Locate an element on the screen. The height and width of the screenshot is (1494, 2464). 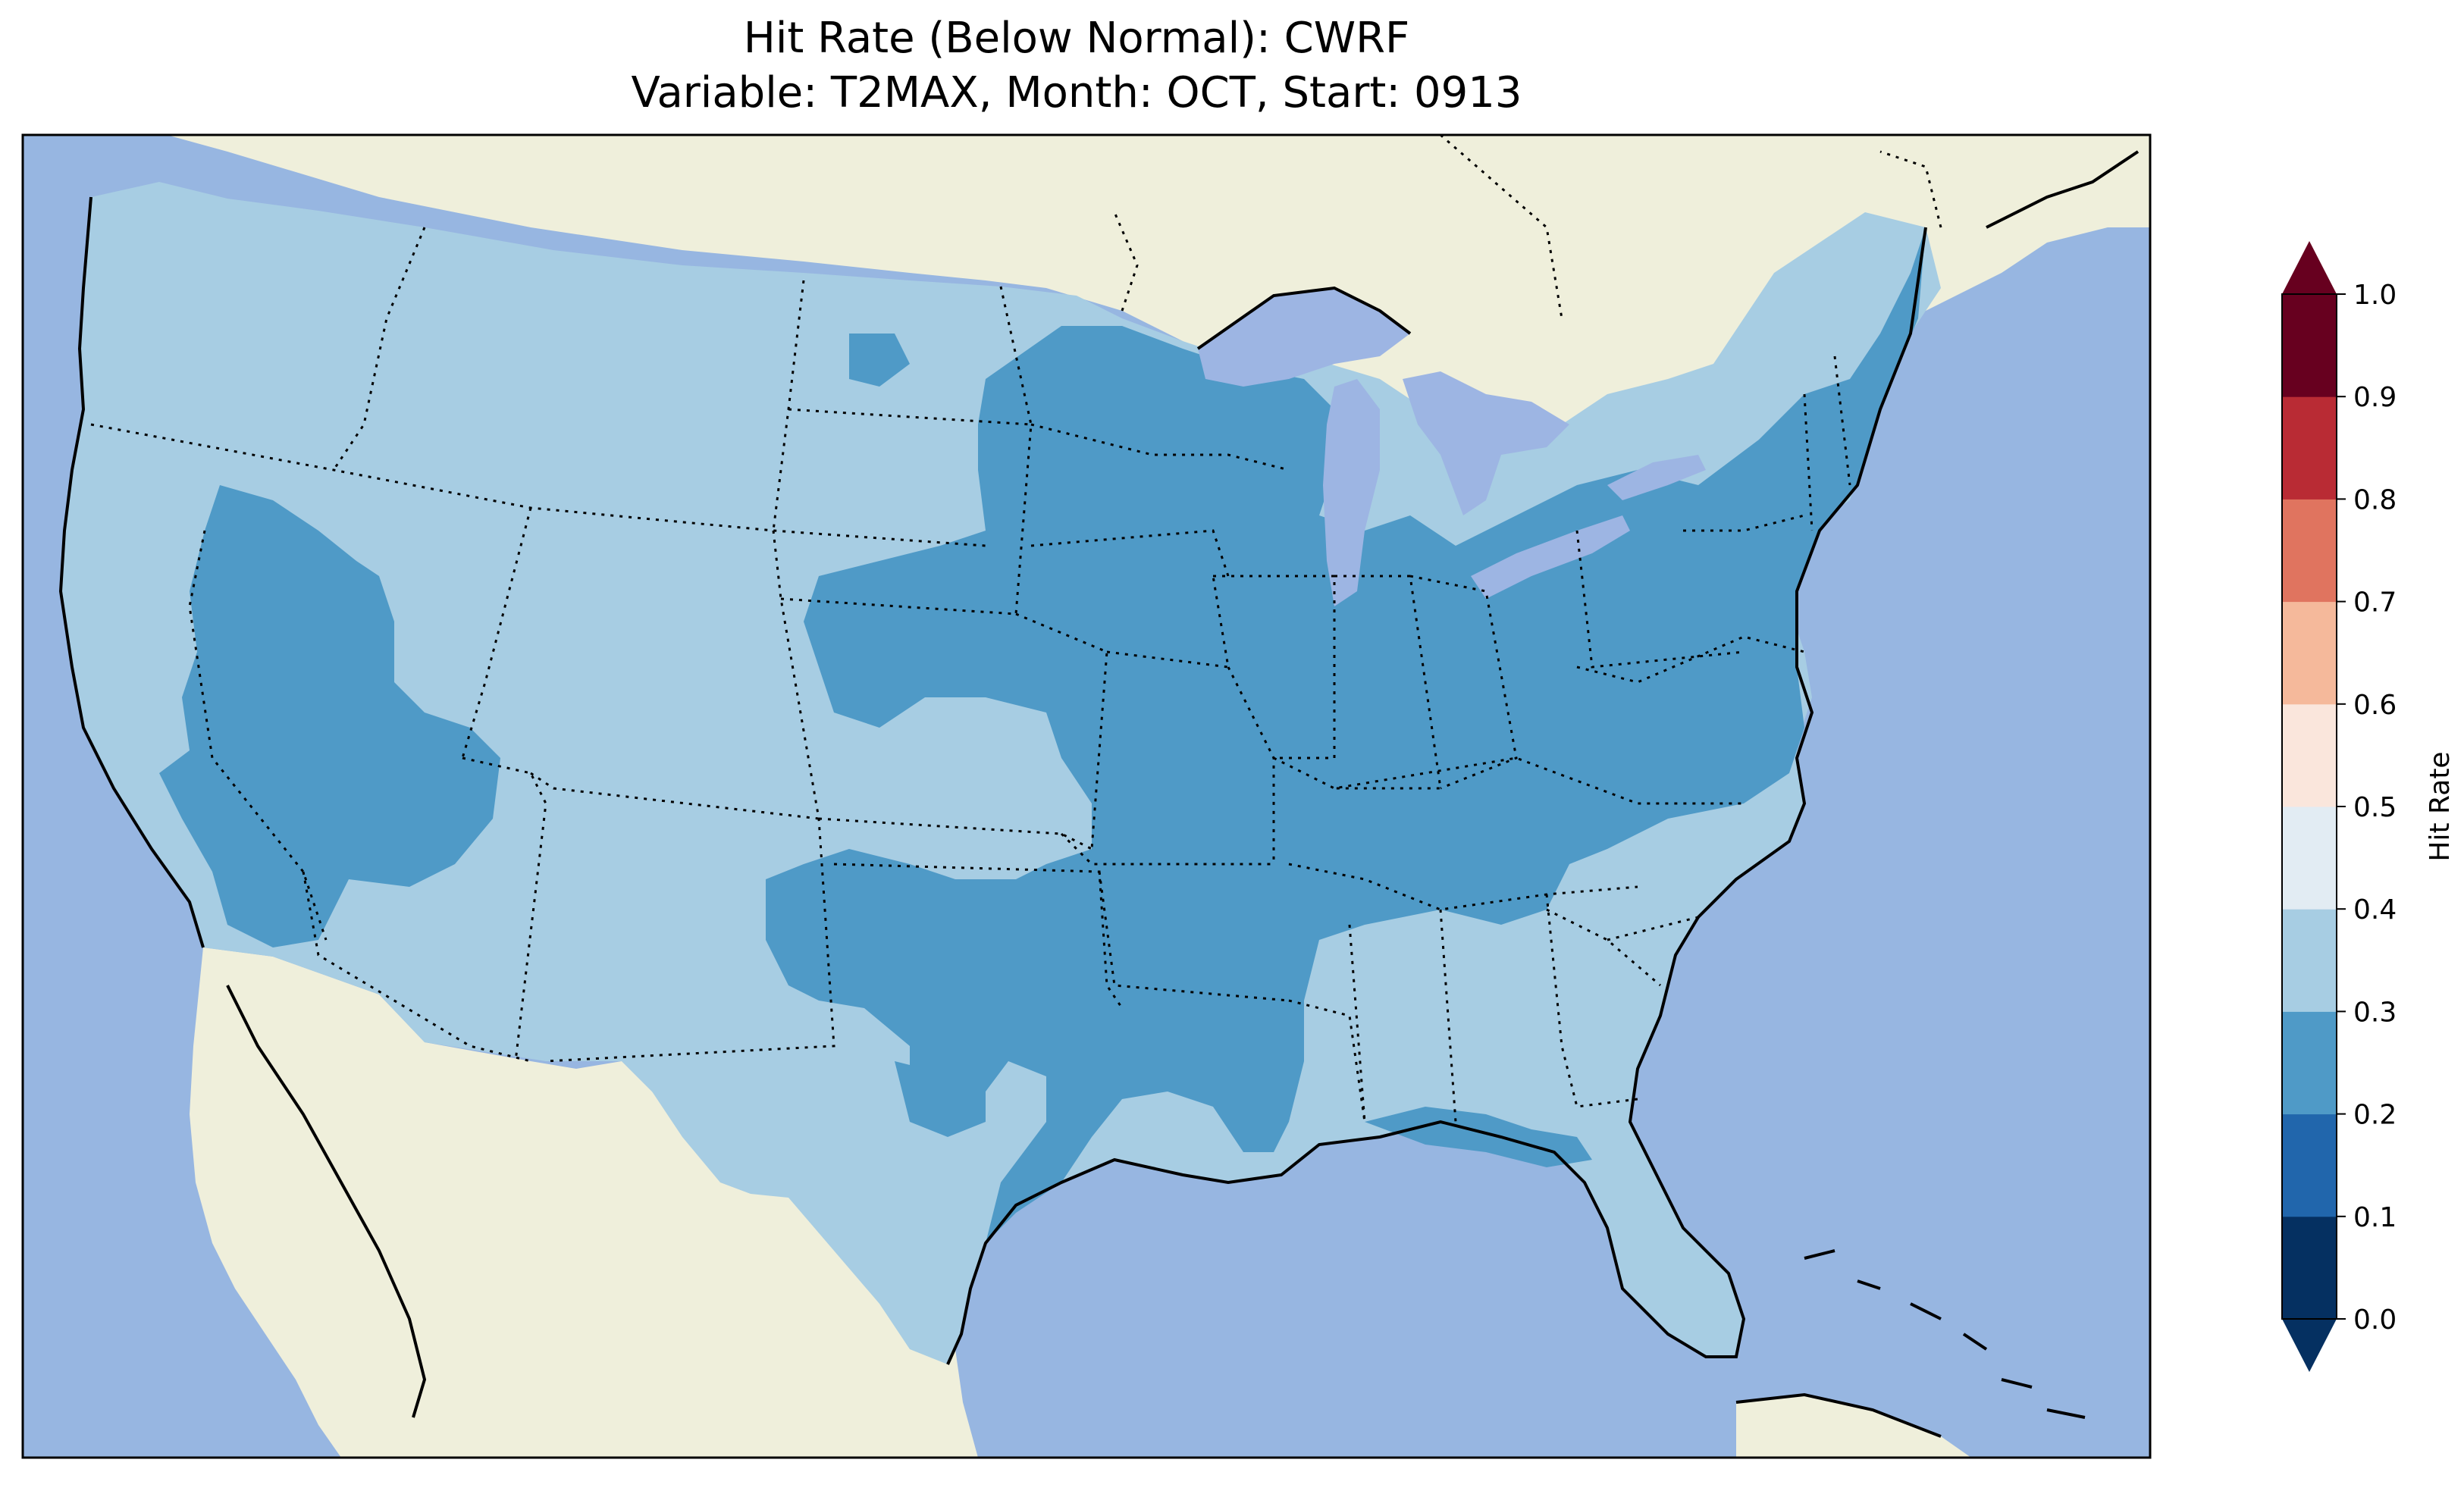
colorbar-tick-label: 0.3 is located at coordinates (2375, 1012).